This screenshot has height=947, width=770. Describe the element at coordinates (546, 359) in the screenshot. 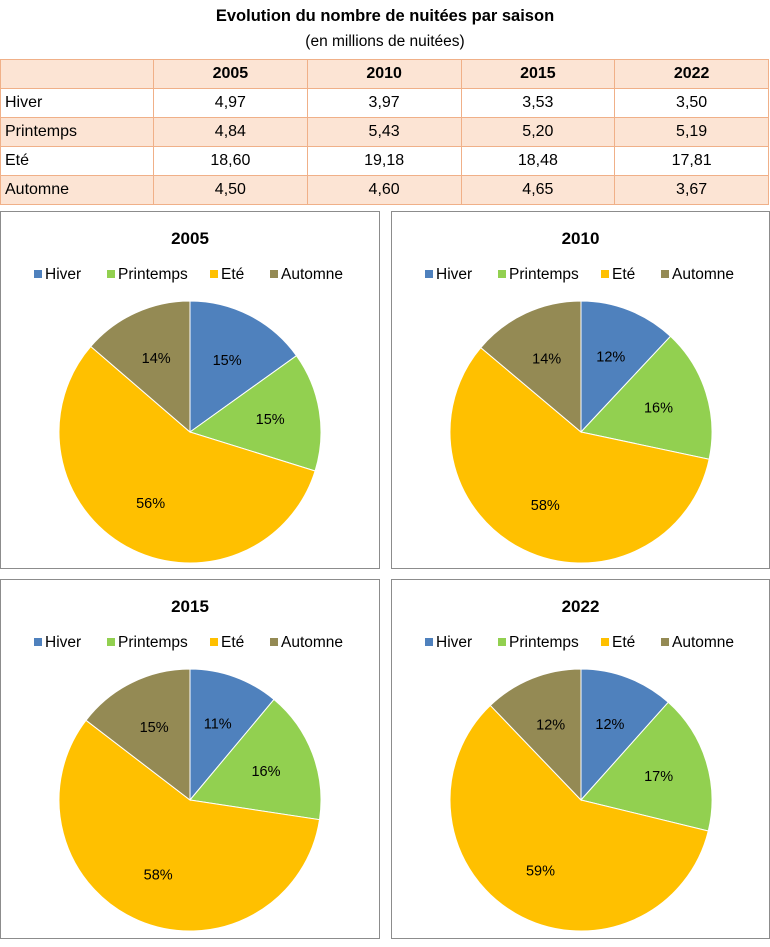

I see `data-label-automne: 14%` at that location.